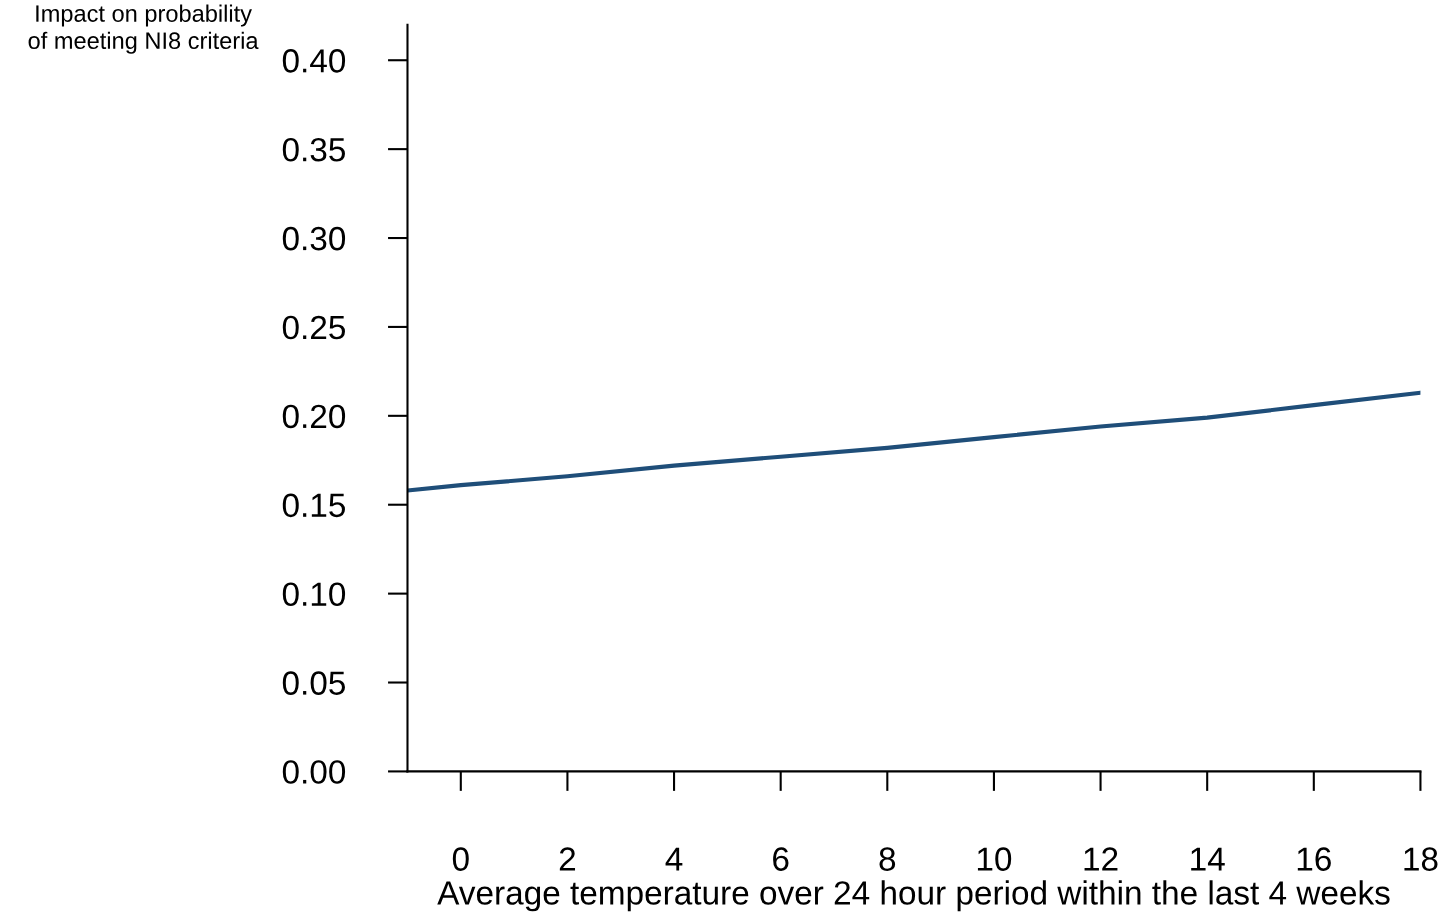  Describe the element at coordinates (781, 859) in the screenshot. I see `x-tick-label: 6` at that location.